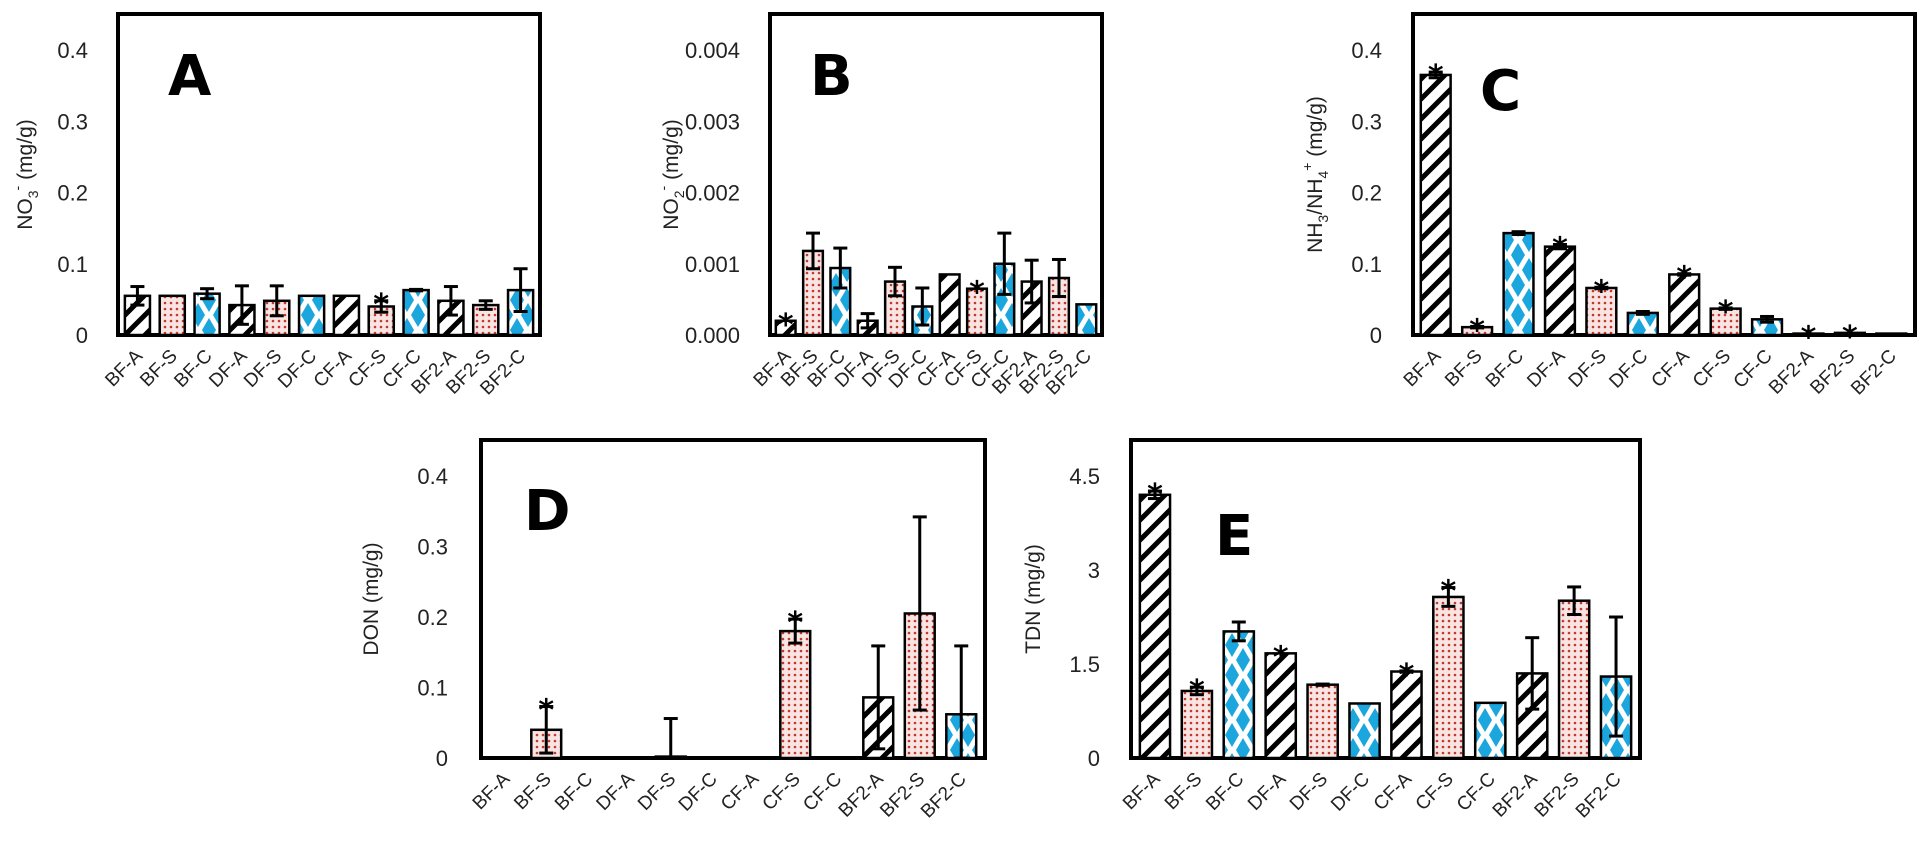 The width and height of the screenshot is (1922, 852). I want to click on panel-letter: E, so click(1234, 536).